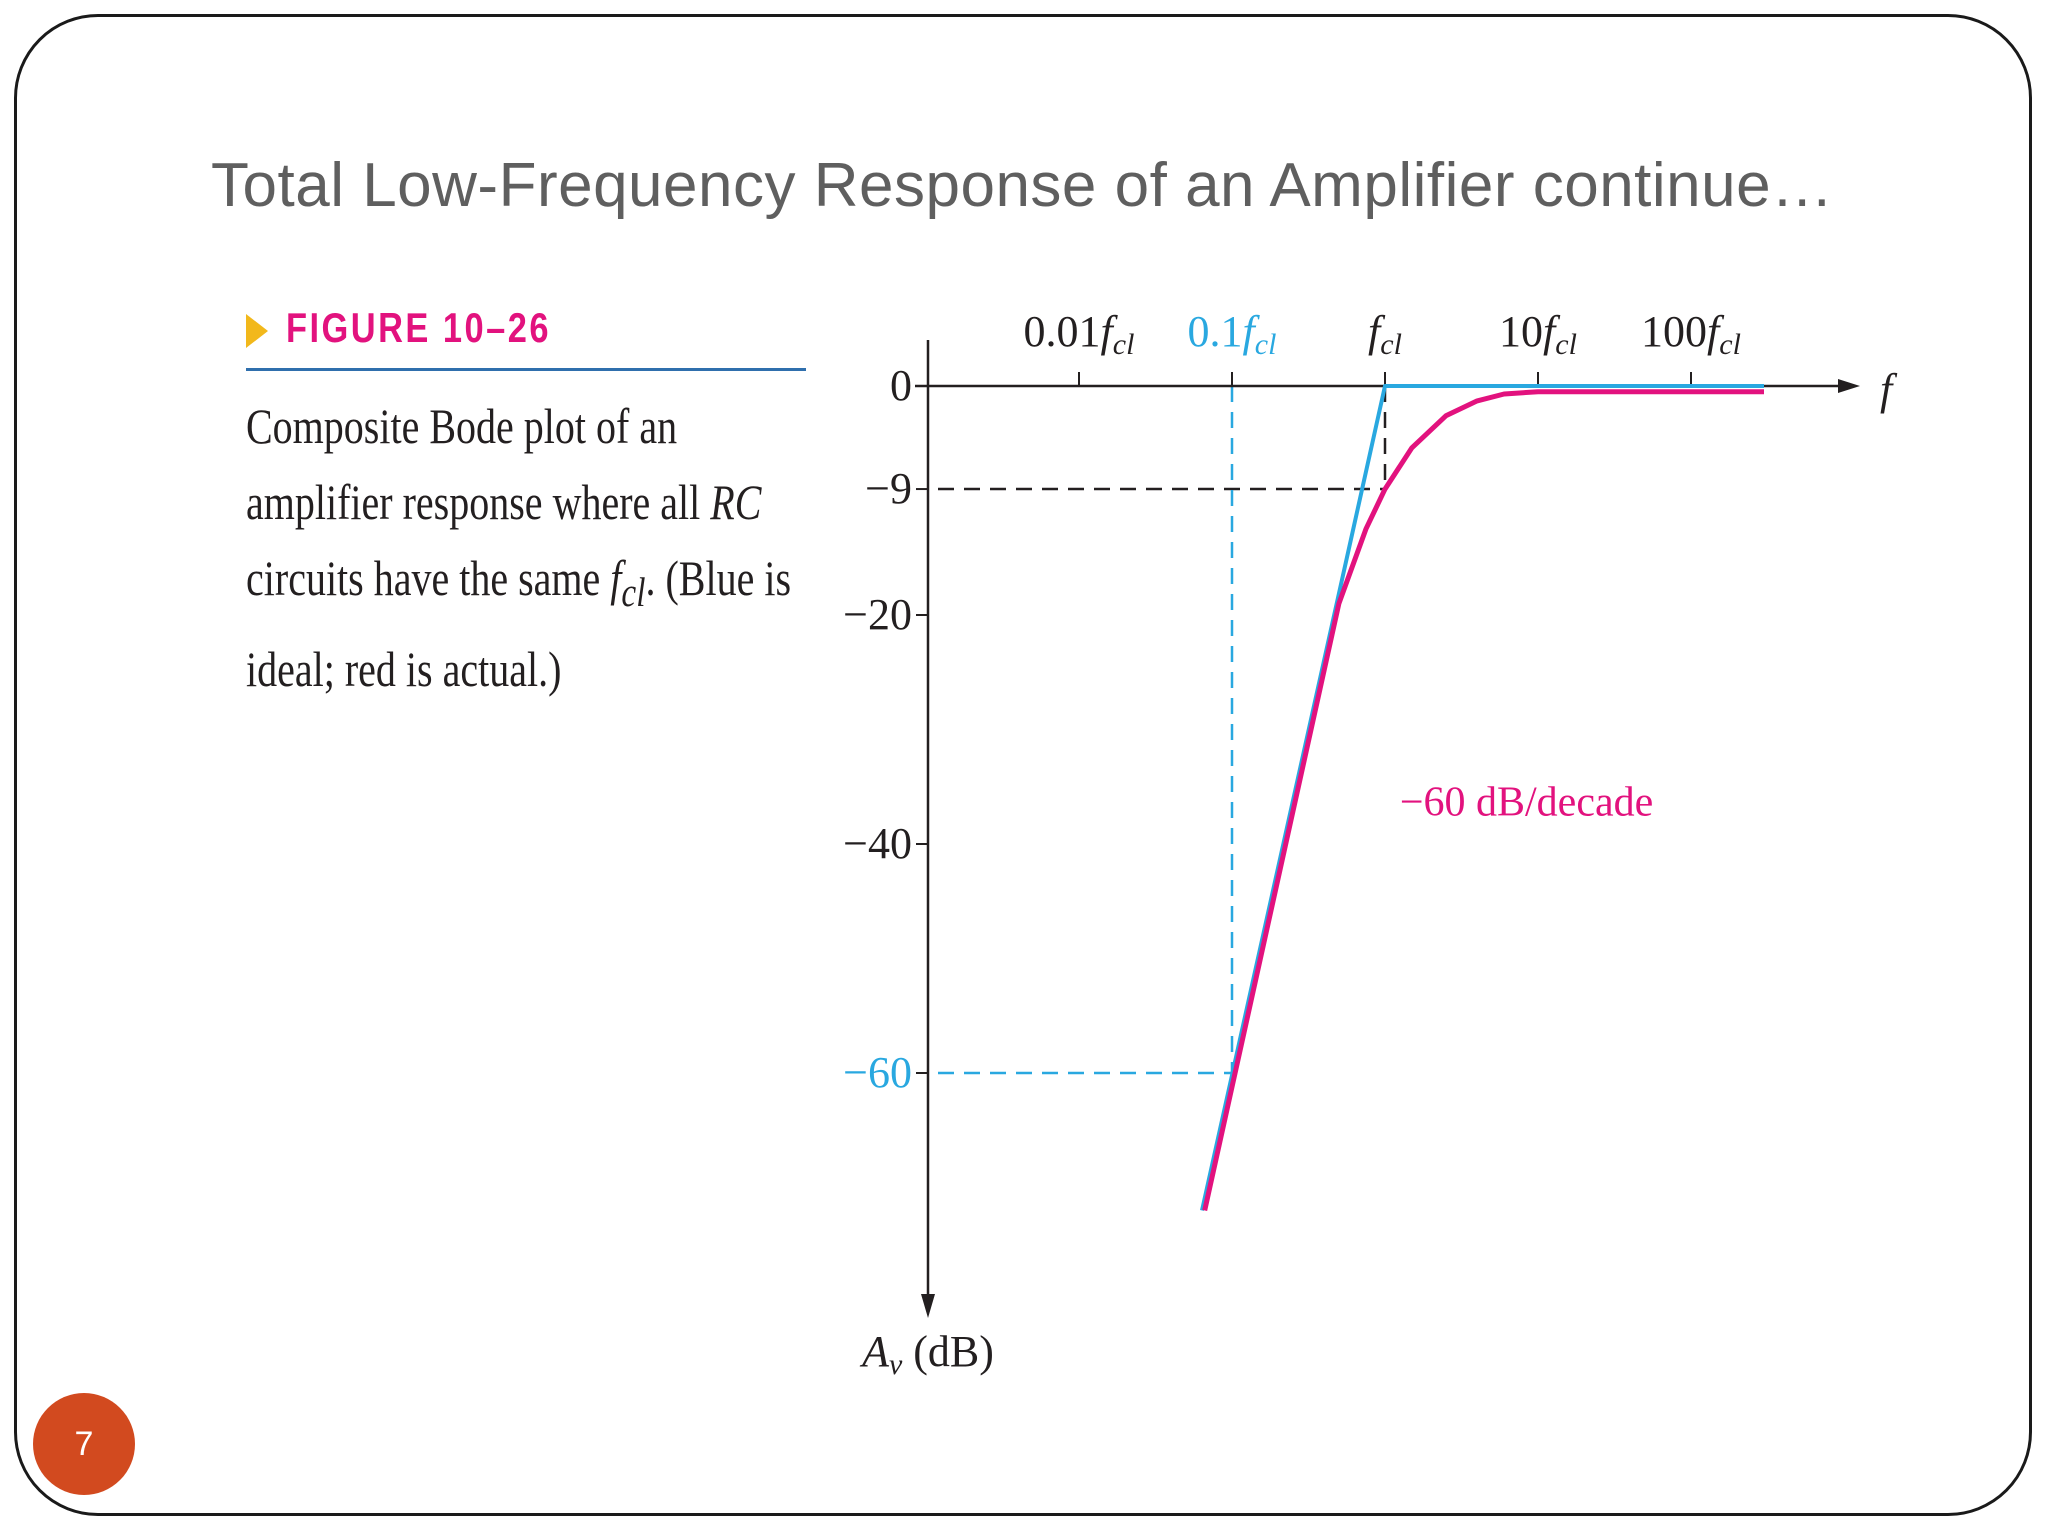 Image resolution: width=2048 pixels, height=1536 pixels. Describe the element at coordinates (736, 502) in the screenshot. I see `caption-rc: RC` at that location.